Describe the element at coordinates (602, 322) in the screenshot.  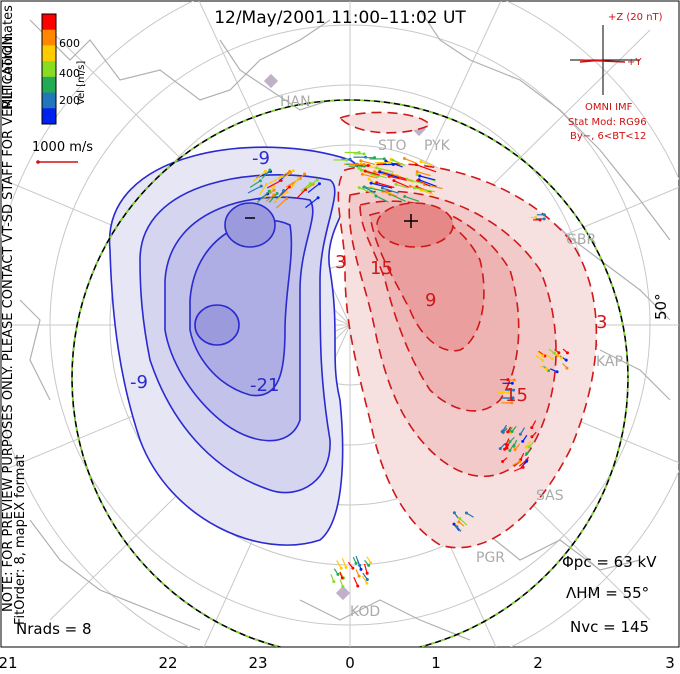
I see `contour-label-pos-5: 3` at that location.